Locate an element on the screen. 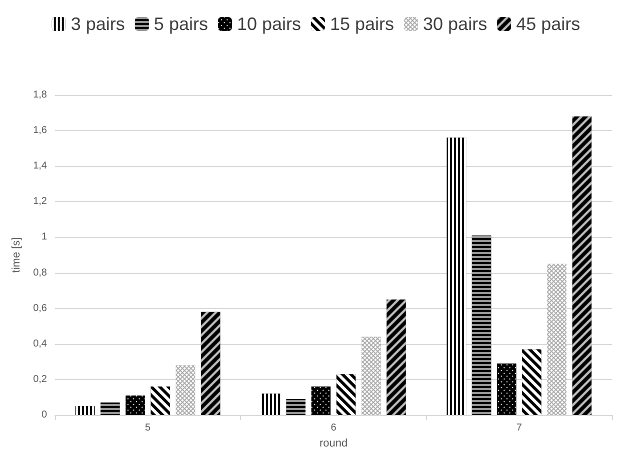 This screenshot has height=455, width=632. y-tick-label: 1,2 is located at coordinates (40, 202).